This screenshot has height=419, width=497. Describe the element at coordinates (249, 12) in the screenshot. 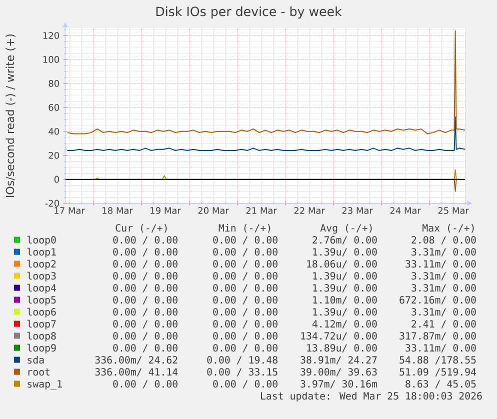

I see `chart-title: Disk IOs per device - by week` at that location.